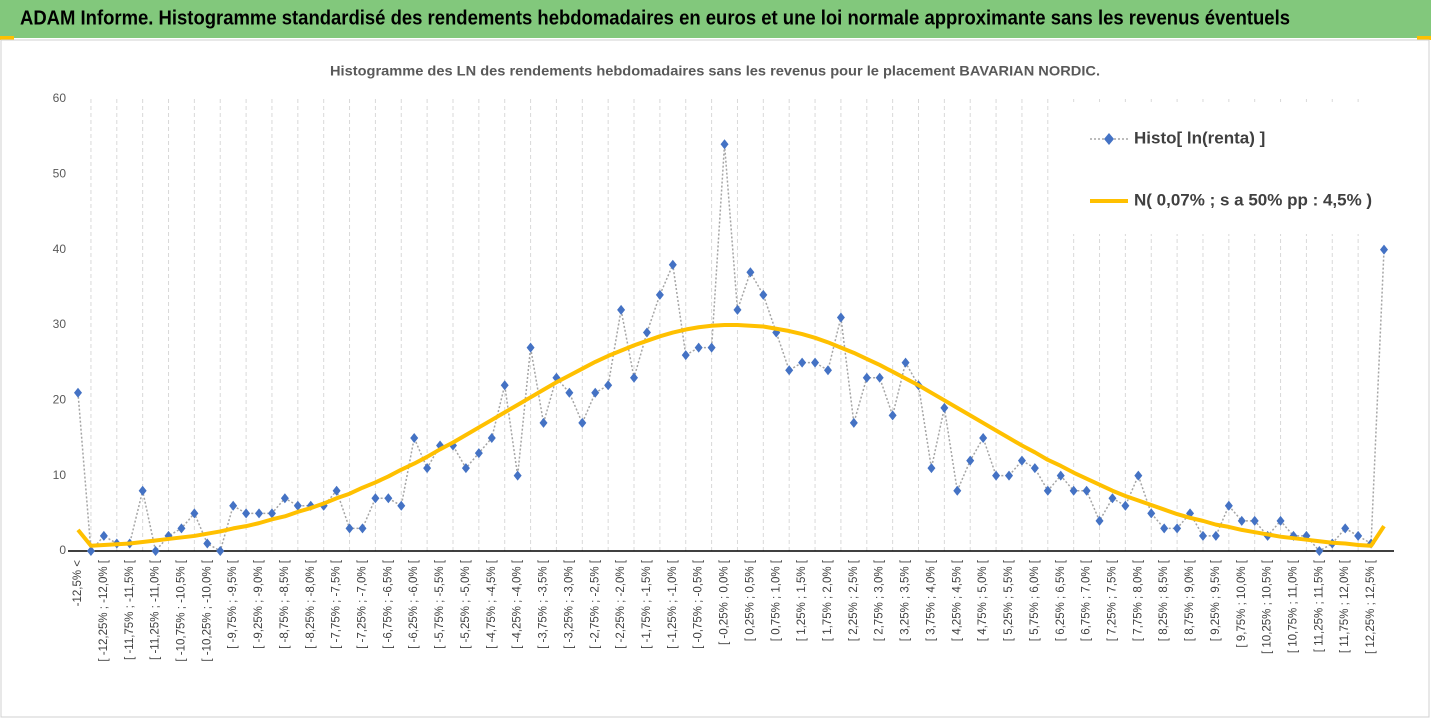 The image size is (1431, 719). Describe the element at coordinates (802, 600) in the screenshot. I see `x-tick-label: [ 1,25% ; 1,5% [` at that location.